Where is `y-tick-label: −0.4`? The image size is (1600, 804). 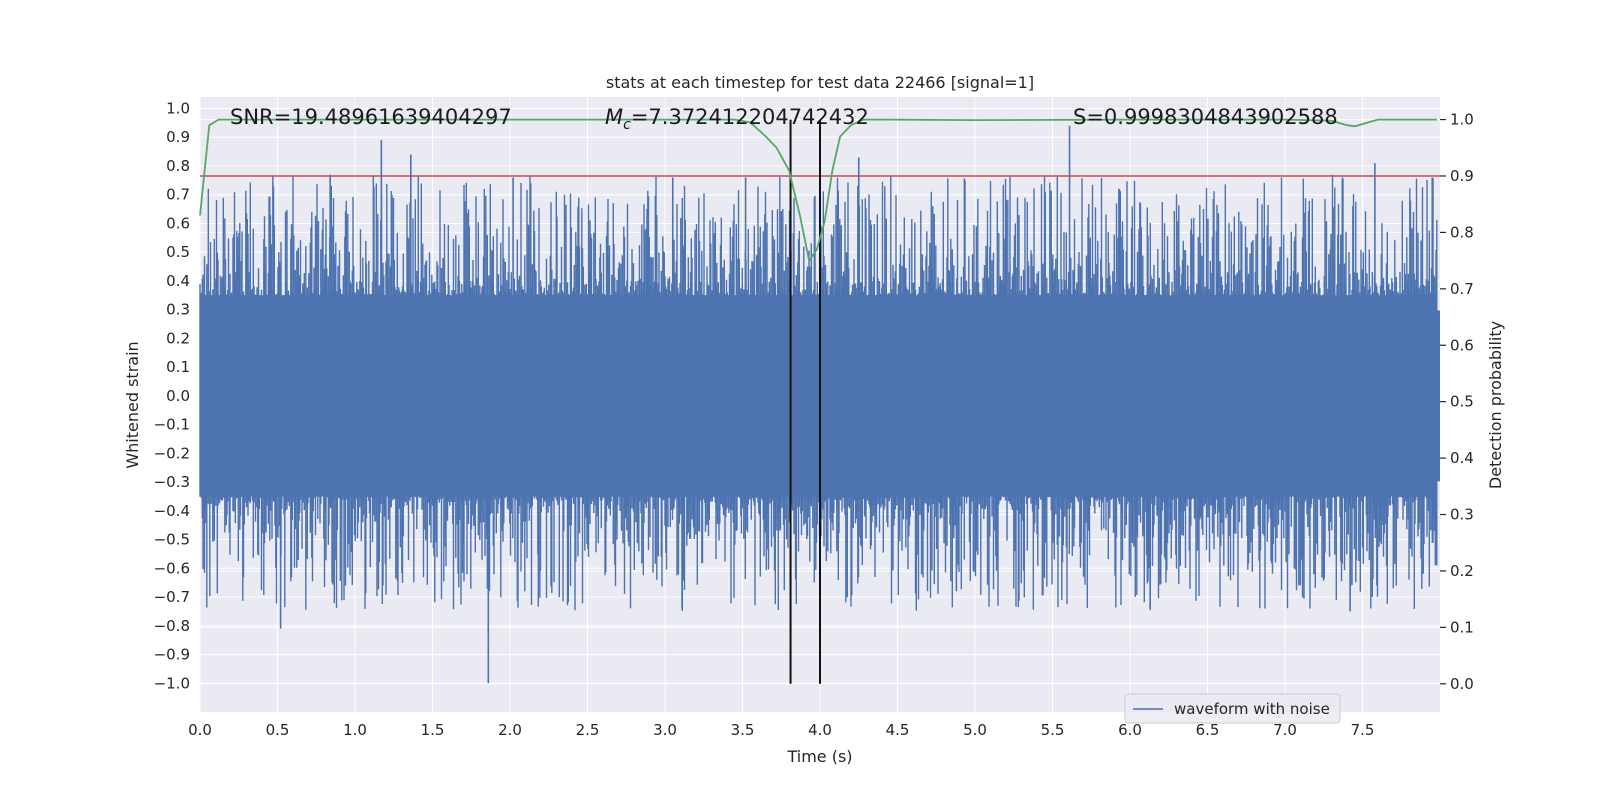 y-tick-label: −0.4 is located at coordinates (172, 511).